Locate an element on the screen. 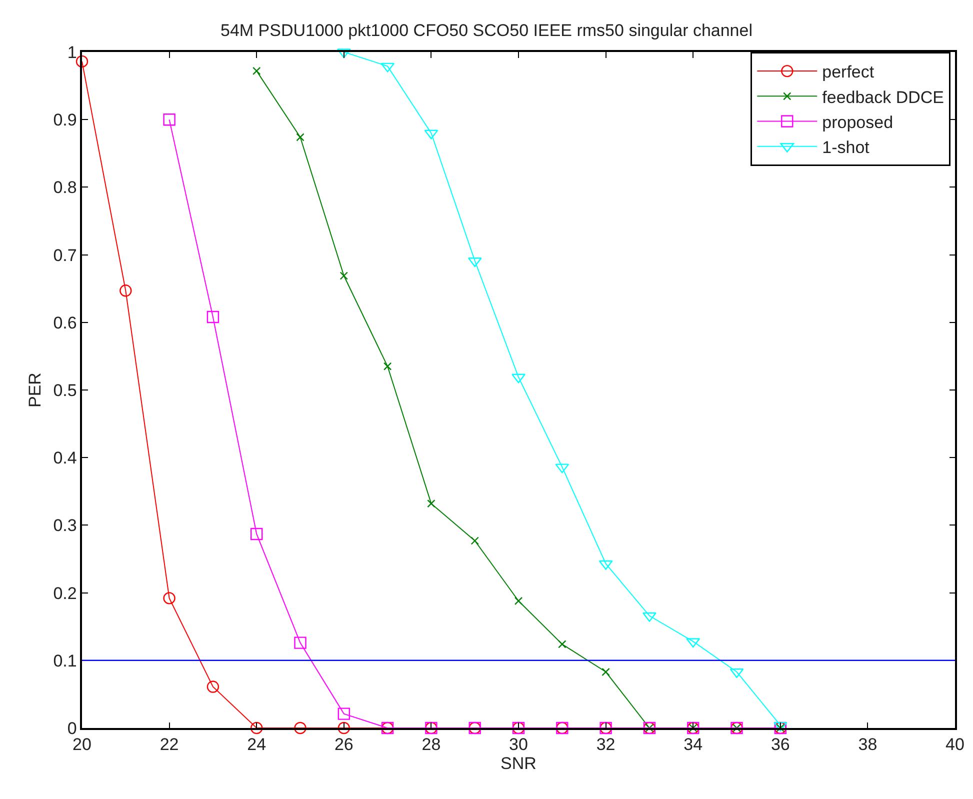 The image size is (973, 799). legend-label: proposed is located at coordinates (858, 122).